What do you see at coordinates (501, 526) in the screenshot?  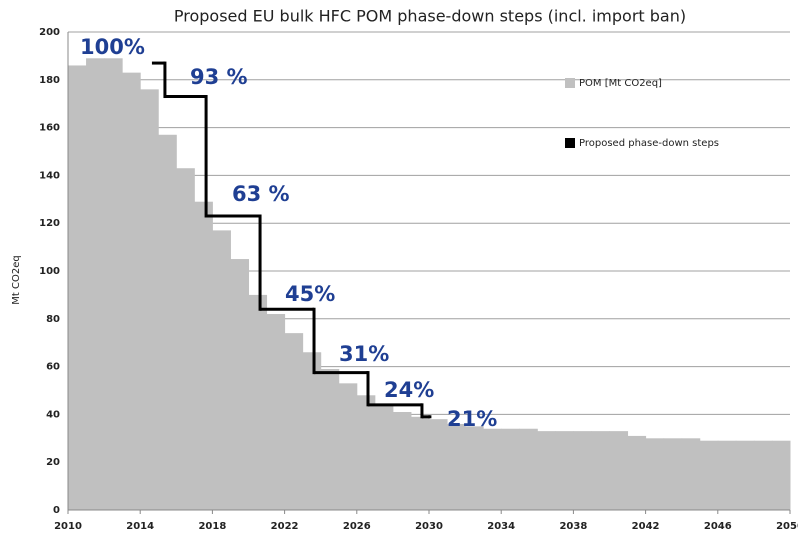 I see `x-tick-label: 2034` at bounding box center [501, 526].